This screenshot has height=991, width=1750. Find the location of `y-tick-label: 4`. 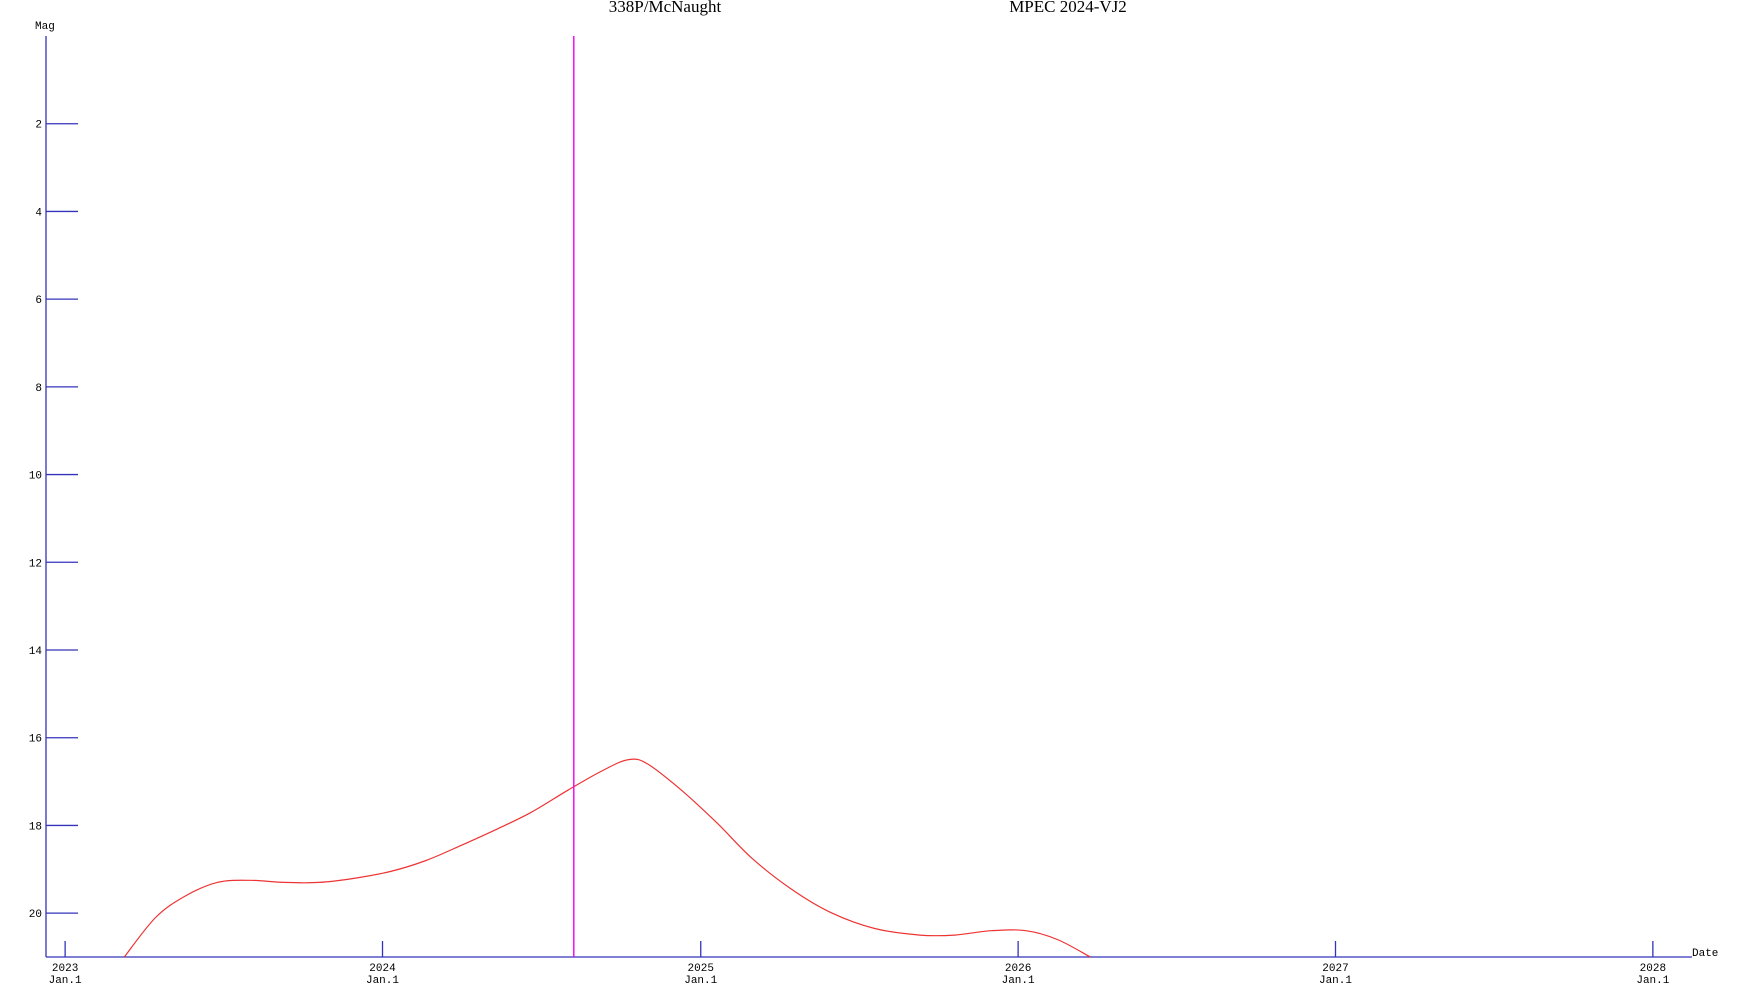

y-tick-label: 4 is located at coordinates (38, 213).